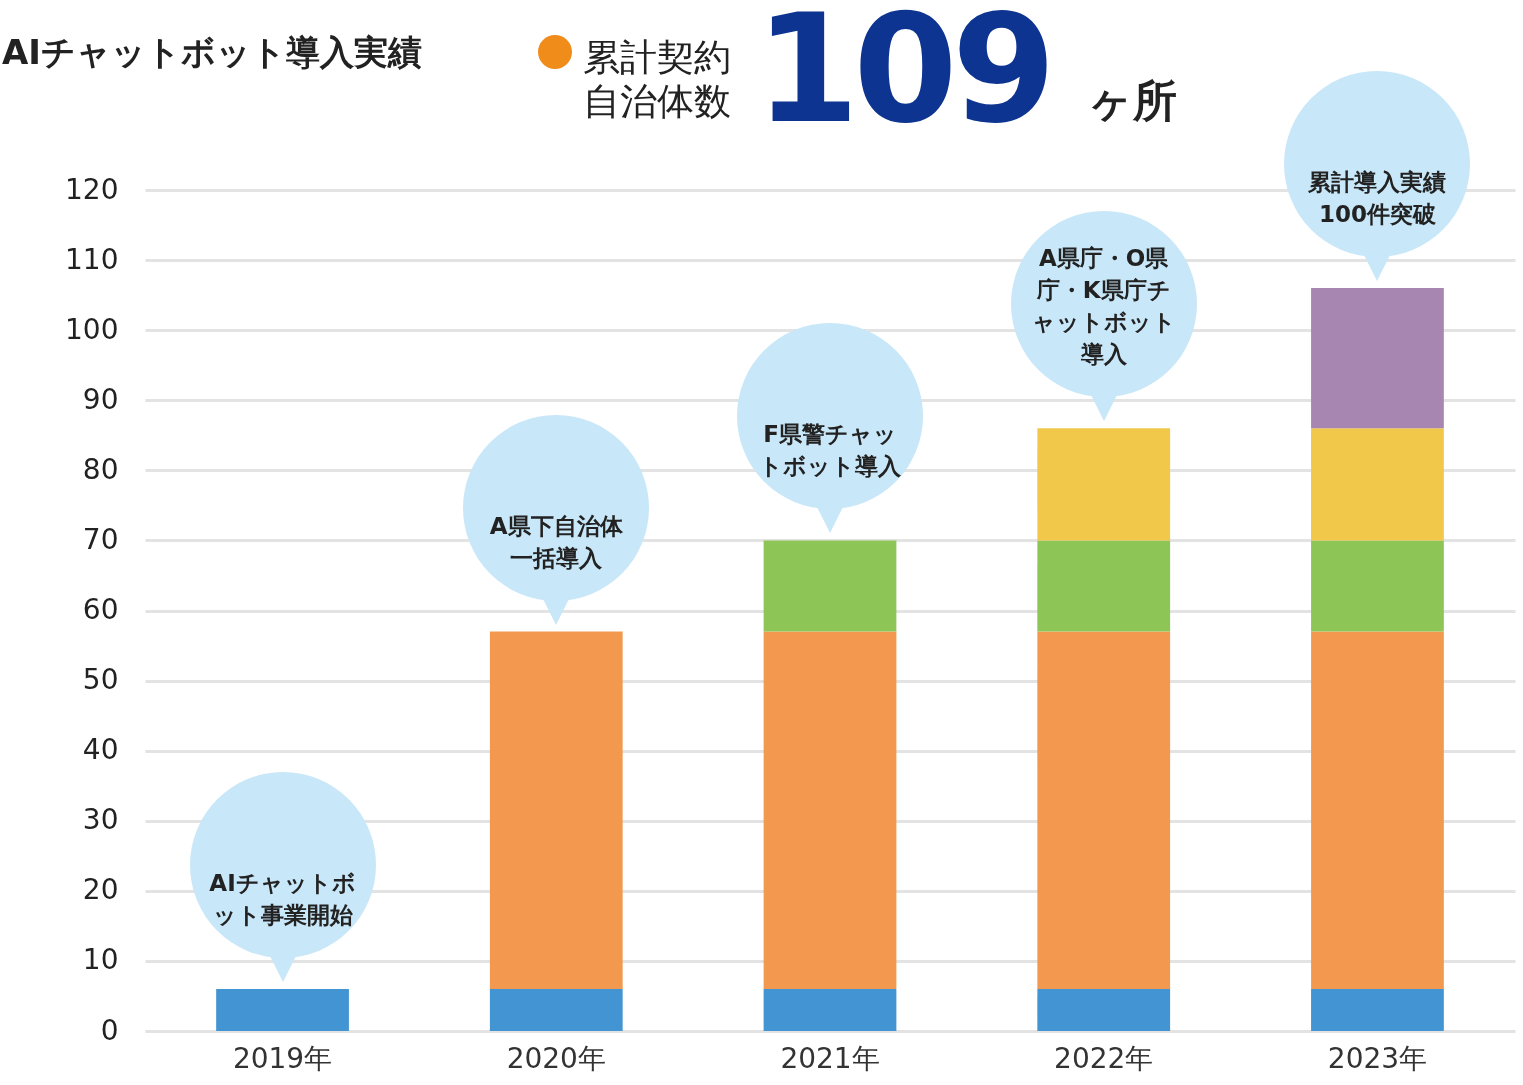  What do you see at coordinates (92, 189) in the screenshot?
I see `y-tick-label: 120` at bounding box center [92, 189].